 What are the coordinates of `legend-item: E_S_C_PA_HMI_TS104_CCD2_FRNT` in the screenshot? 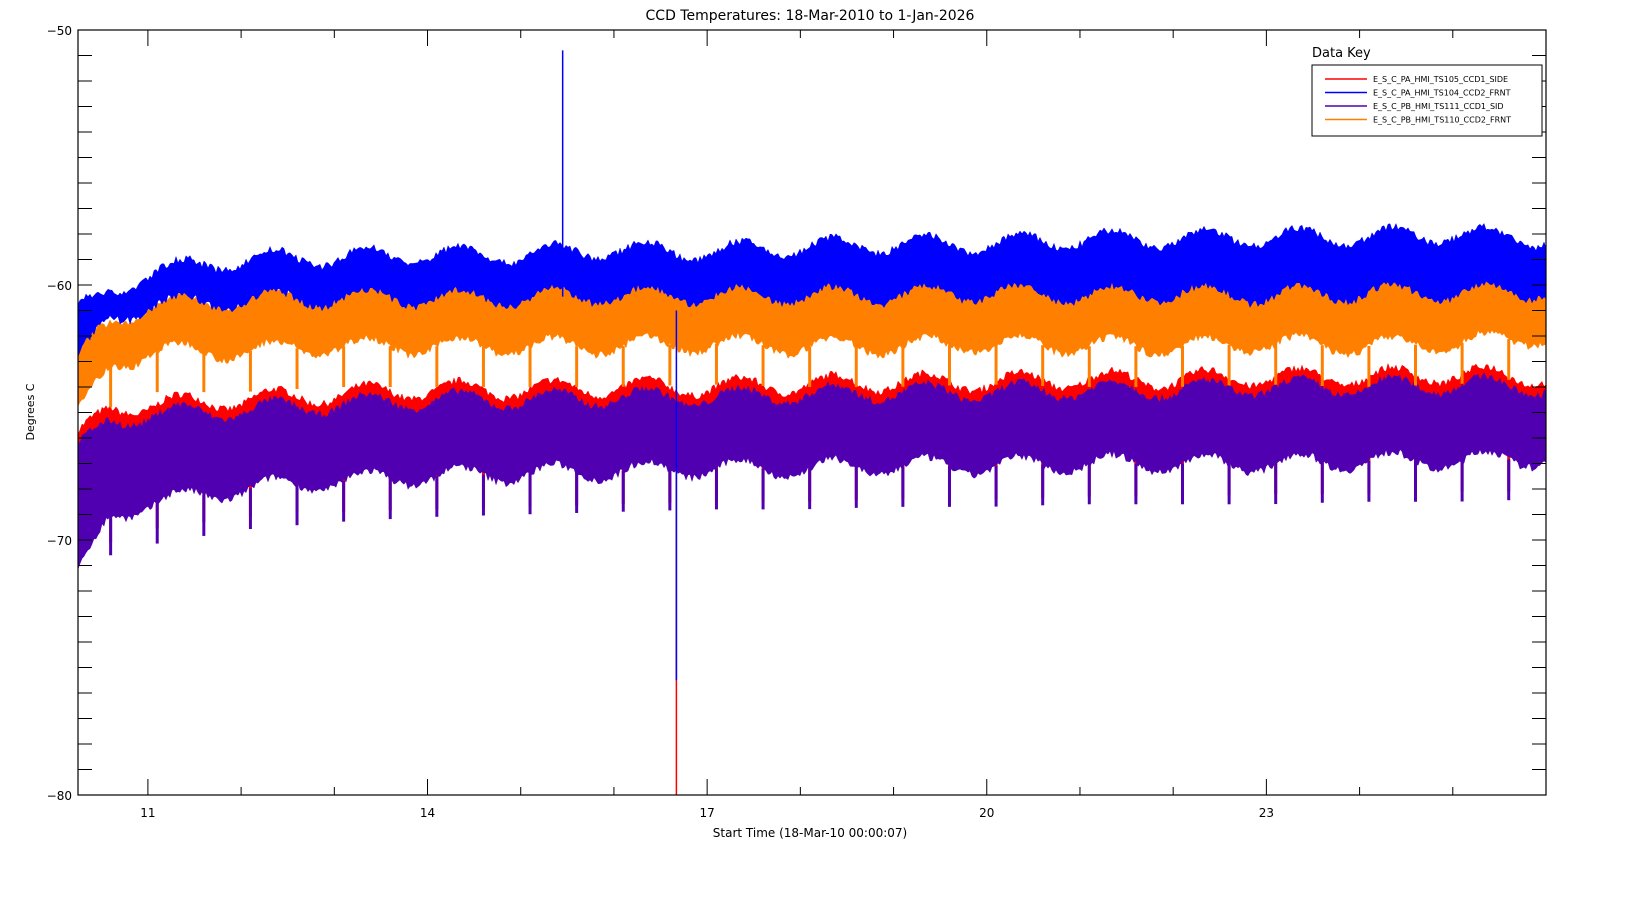 It's located at (1418, 93).